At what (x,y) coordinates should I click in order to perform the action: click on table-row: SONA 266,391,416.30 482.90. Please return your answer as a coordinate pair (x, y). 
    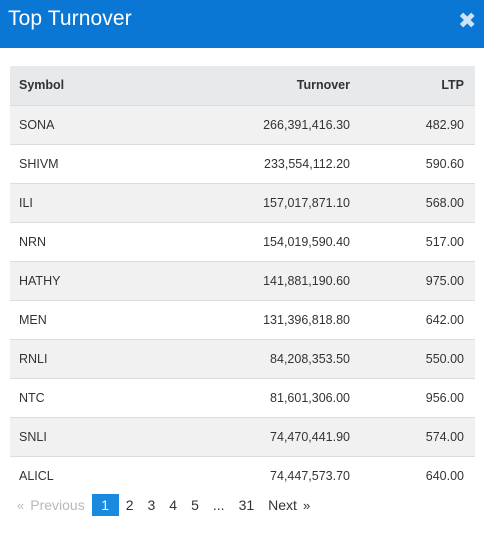
    Looking at the image, I should click on (242, 124).